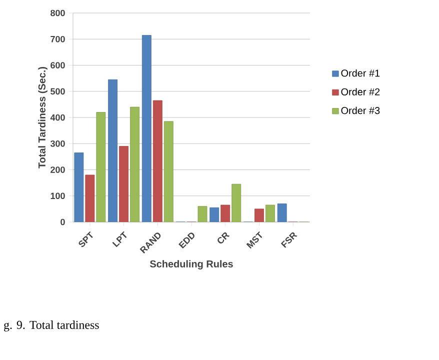 Image resolution: width=439 pixels, height=360 pixels. What do you see at coordinates (360, 92) in the screenshot?
I see `legend-label: Order #2` at bounding box center [360, 92].